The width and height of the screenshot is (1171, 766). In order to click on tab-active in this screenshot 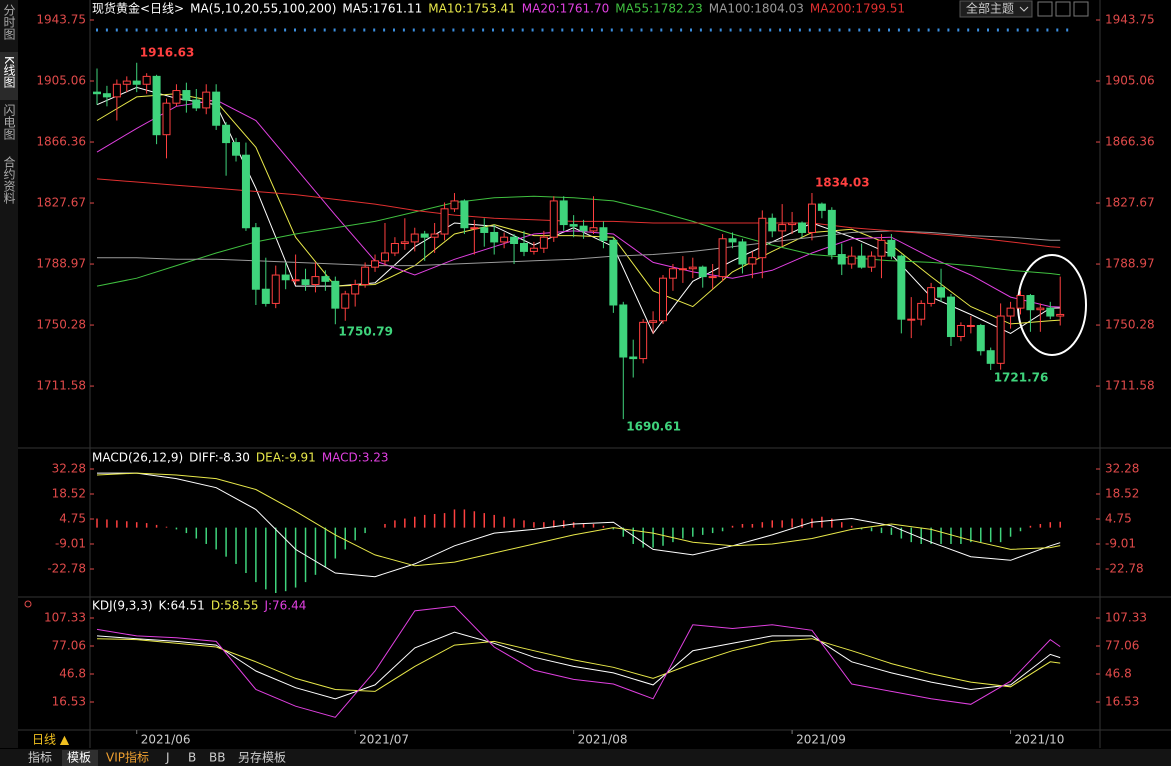, I will do `click(80, 758)`.